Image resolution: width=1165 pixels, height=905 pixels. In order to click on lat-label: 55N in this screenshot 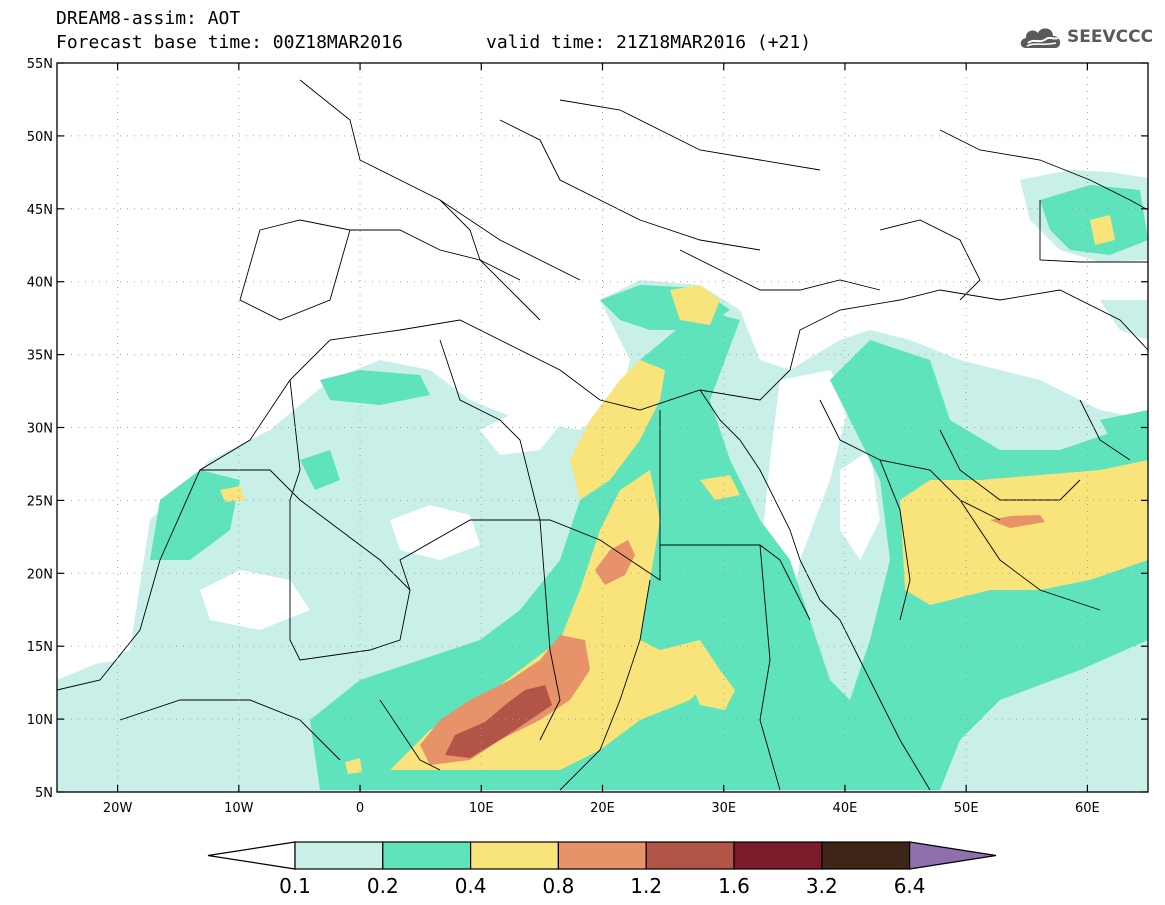, I will do `click(40, 64)`.